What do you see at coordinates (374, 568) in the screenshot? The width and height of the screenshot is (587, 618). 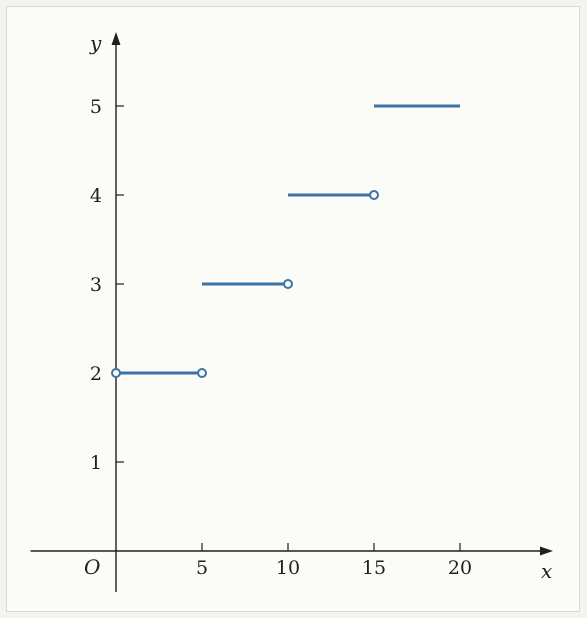 I see `x-tick-label: 15` at bounding box center [374, 568].